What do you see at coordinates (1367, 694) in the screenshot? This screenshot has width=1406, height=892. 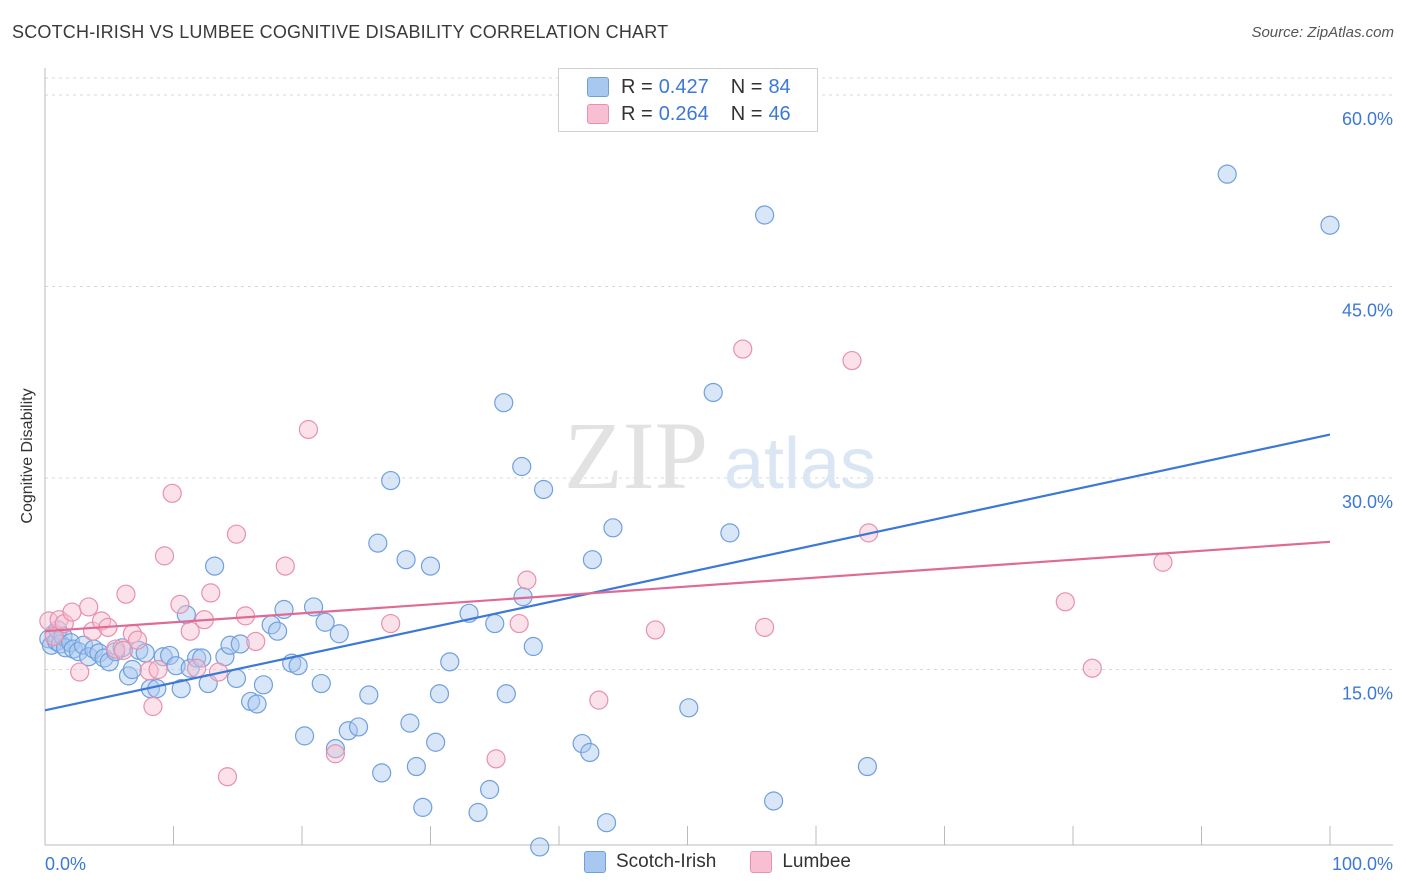 I see `y-tick-label: 15.0%` at bounding box center [1367, 694].